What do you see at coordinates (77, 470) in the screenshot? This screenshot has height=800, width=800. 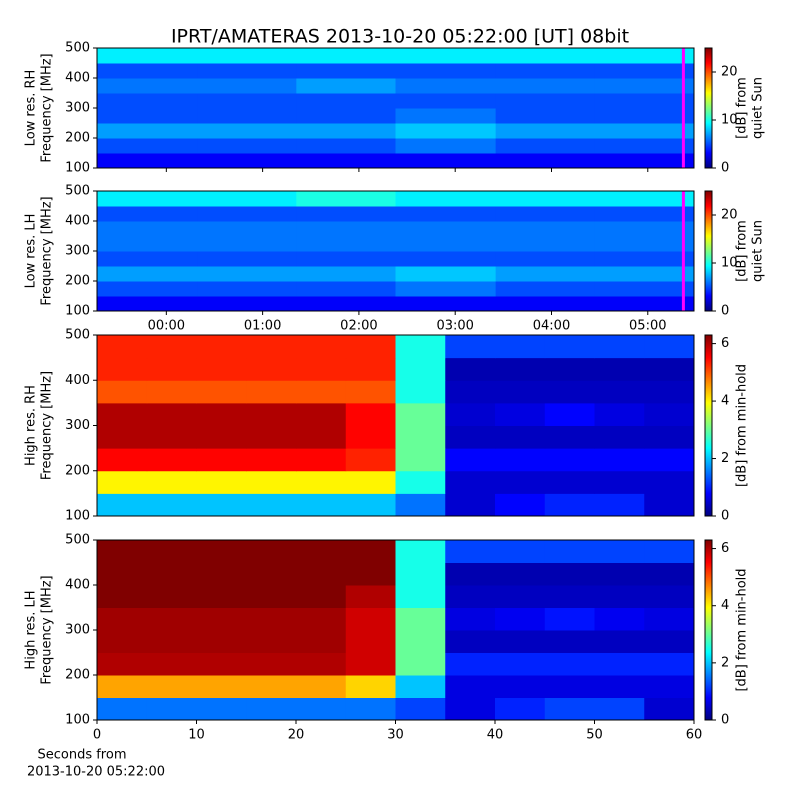 I see `y-tick-label: 200` at bounding box center [77, 470].